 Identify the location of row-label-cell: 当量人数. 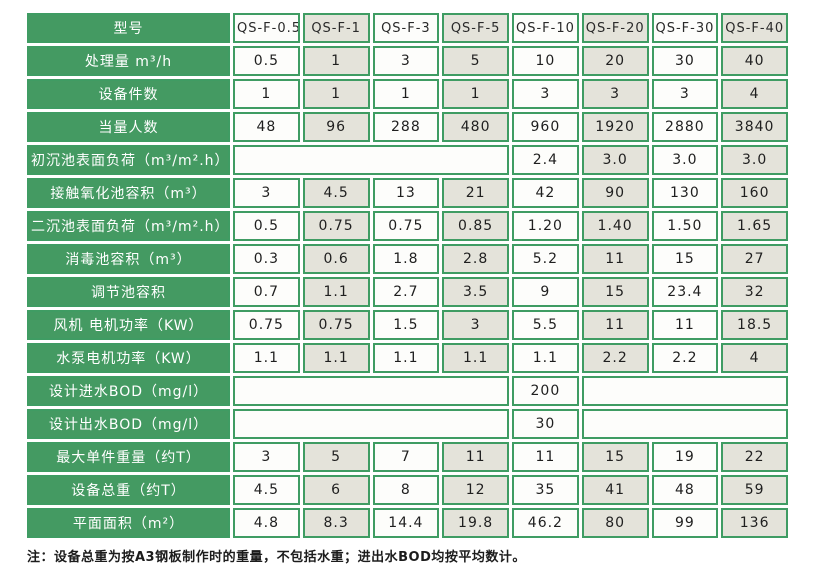
(128, 127).